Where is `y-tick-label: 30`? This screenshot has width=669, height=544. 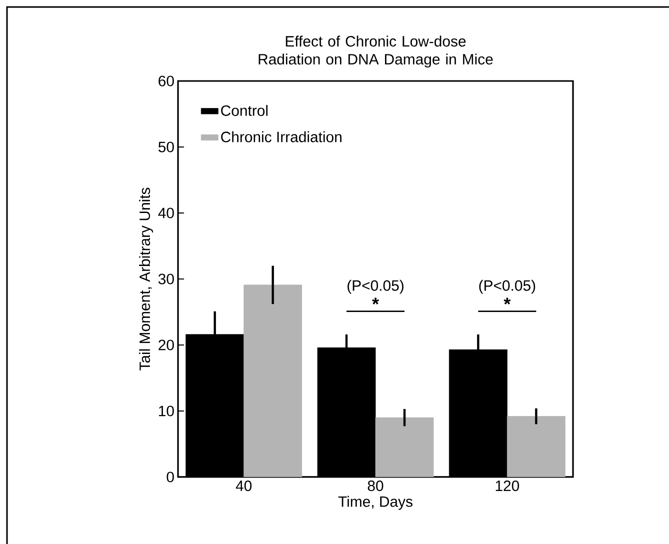
y-tick-label: 30 is located at coordinates (166, 279).